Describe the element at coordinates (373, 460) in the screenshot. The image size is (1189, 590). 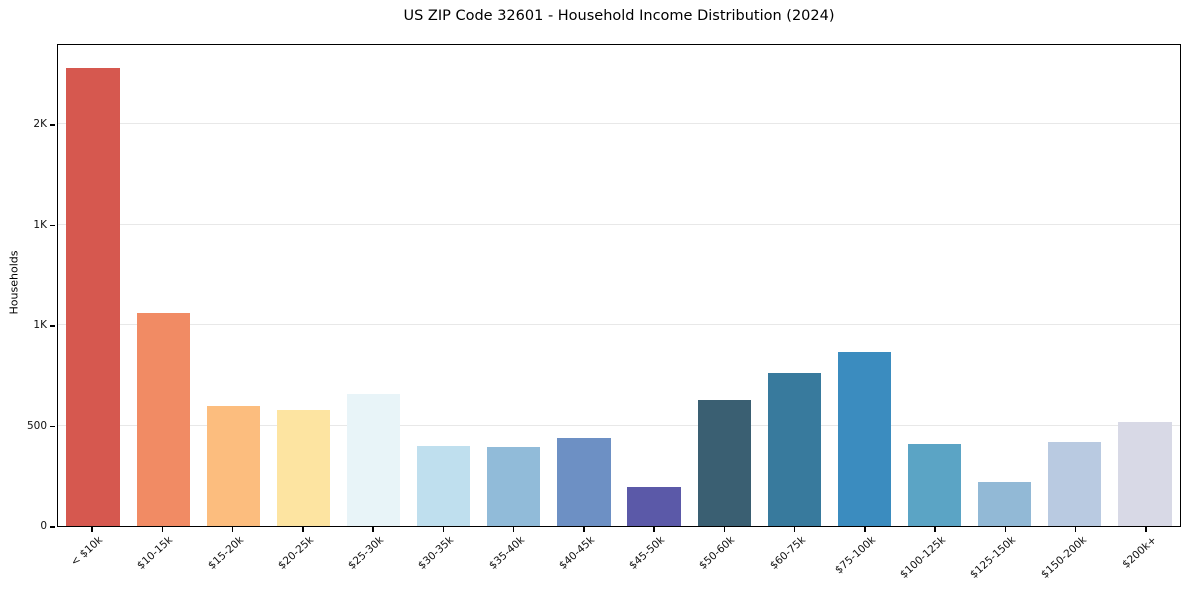
I see `bar-25-30k` at that location.